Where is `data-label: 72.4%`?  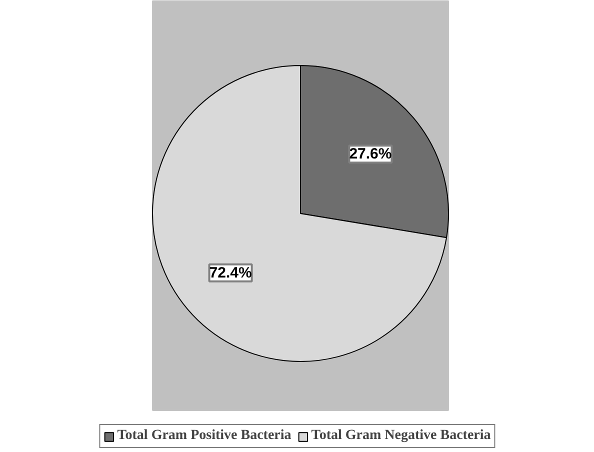 data-label: 72.4% is located at coordinates (230, 273).